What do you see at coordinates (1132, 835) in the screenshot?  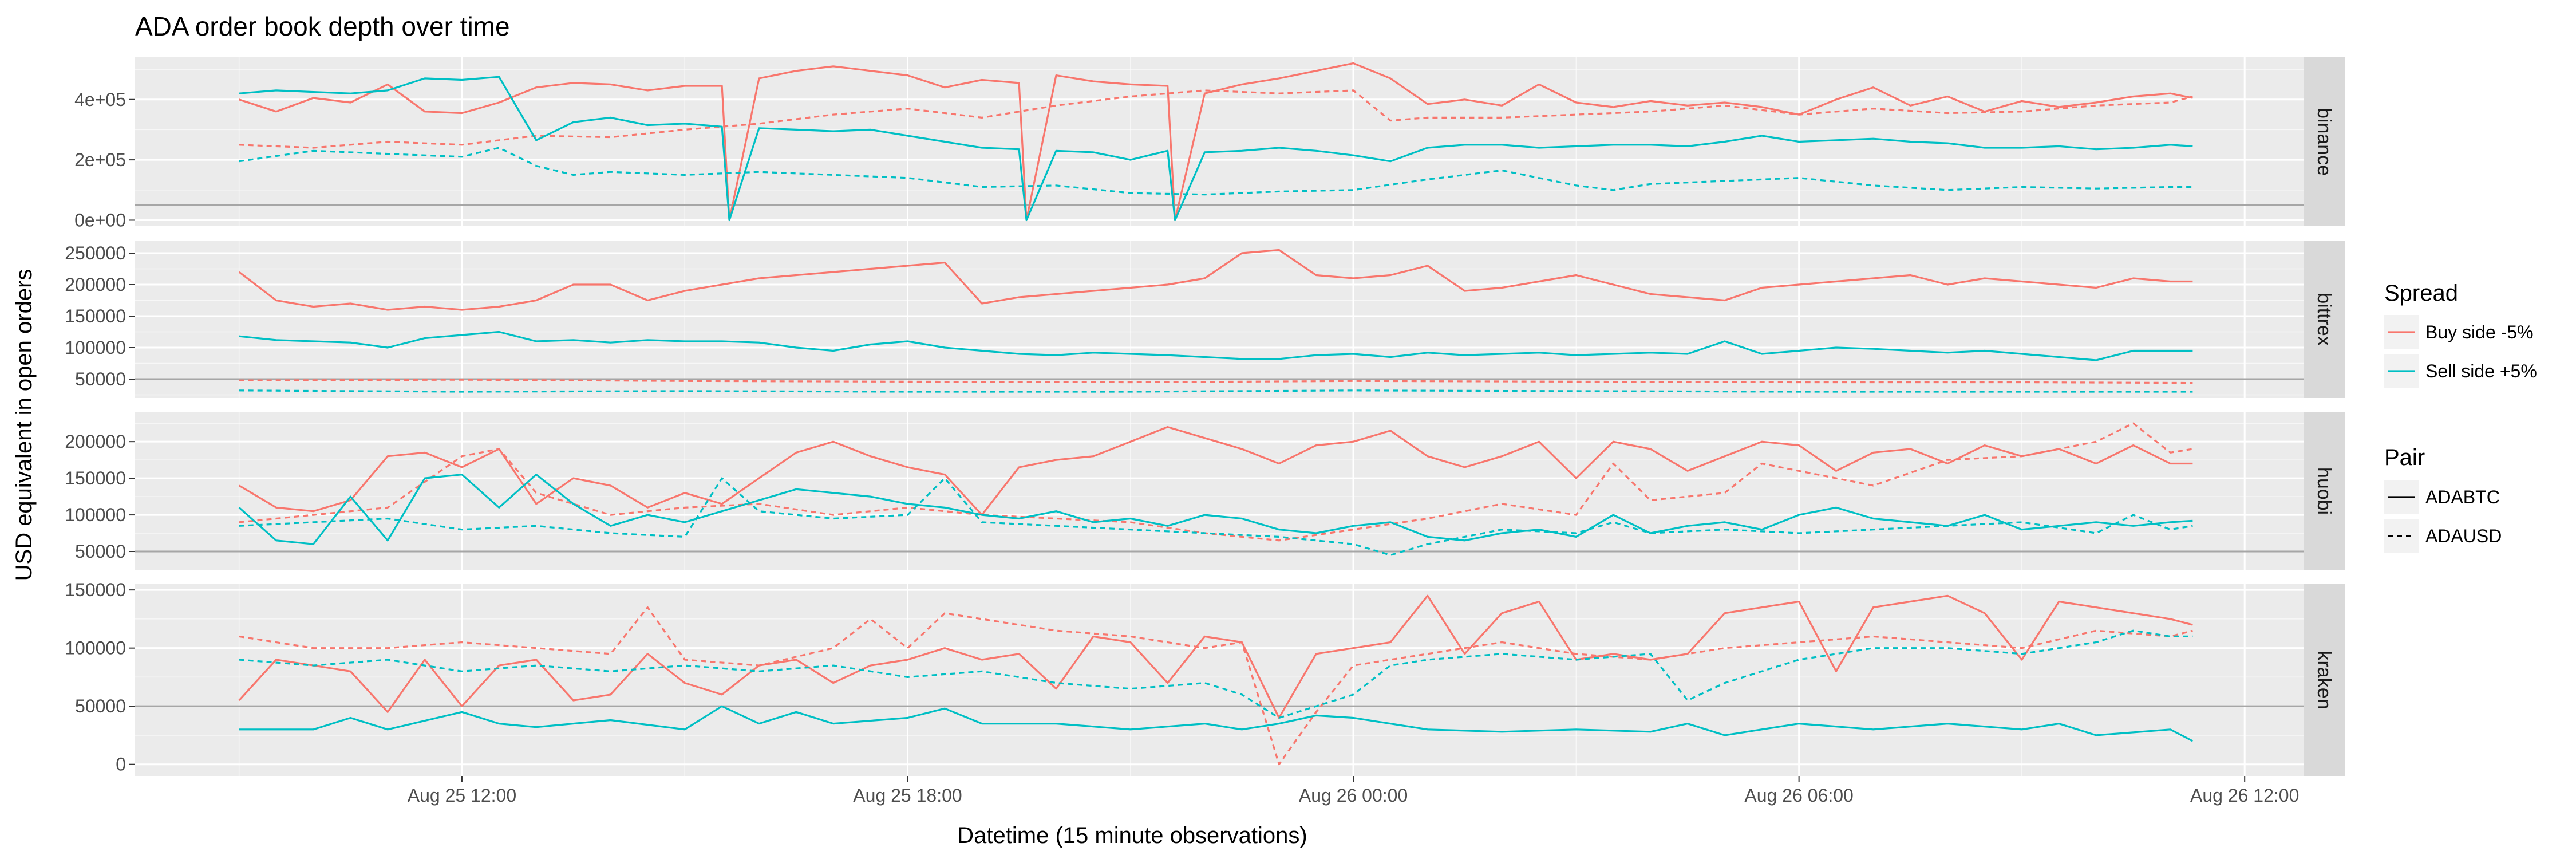 I see `x-axis-label: Datetime (15 minute observations)` at bounding box center [1132, 835].